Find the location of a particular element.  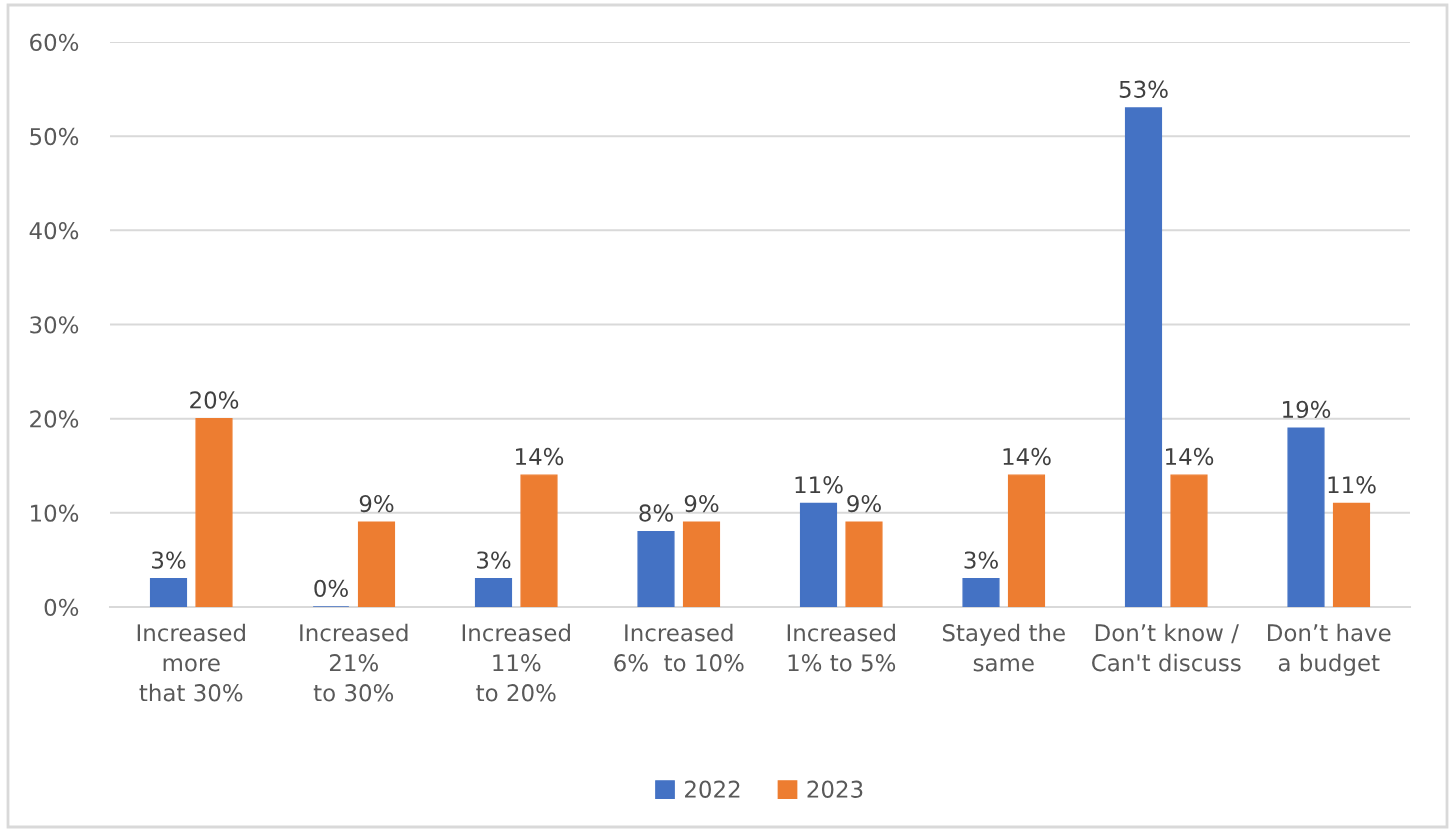

data-label: 20% is located at coordinates (214, 400).